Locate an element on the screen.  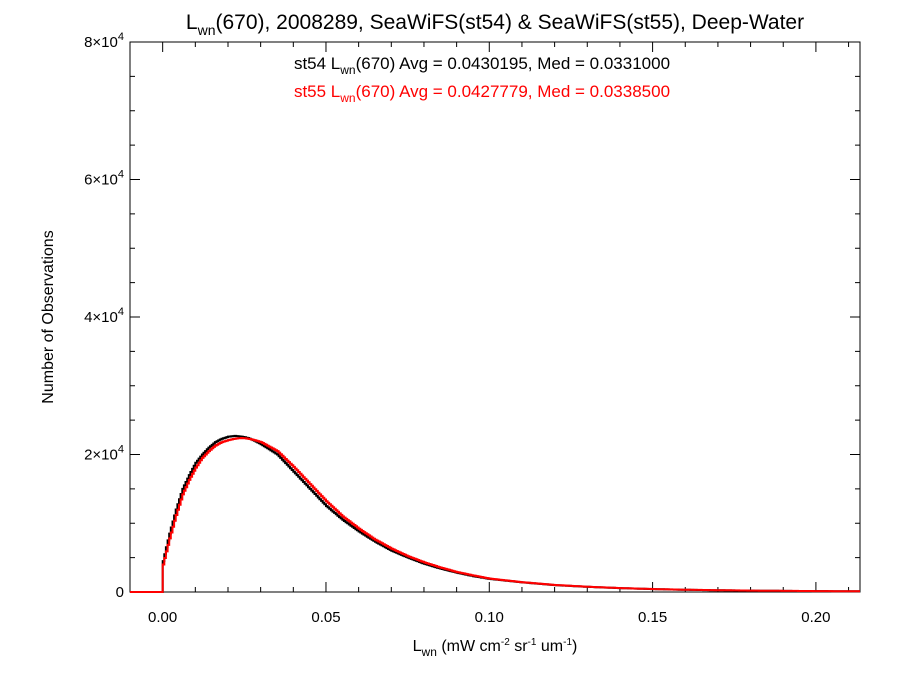
y-tick-label-3: 6×10⁴ is located at coordinates (104, 179).